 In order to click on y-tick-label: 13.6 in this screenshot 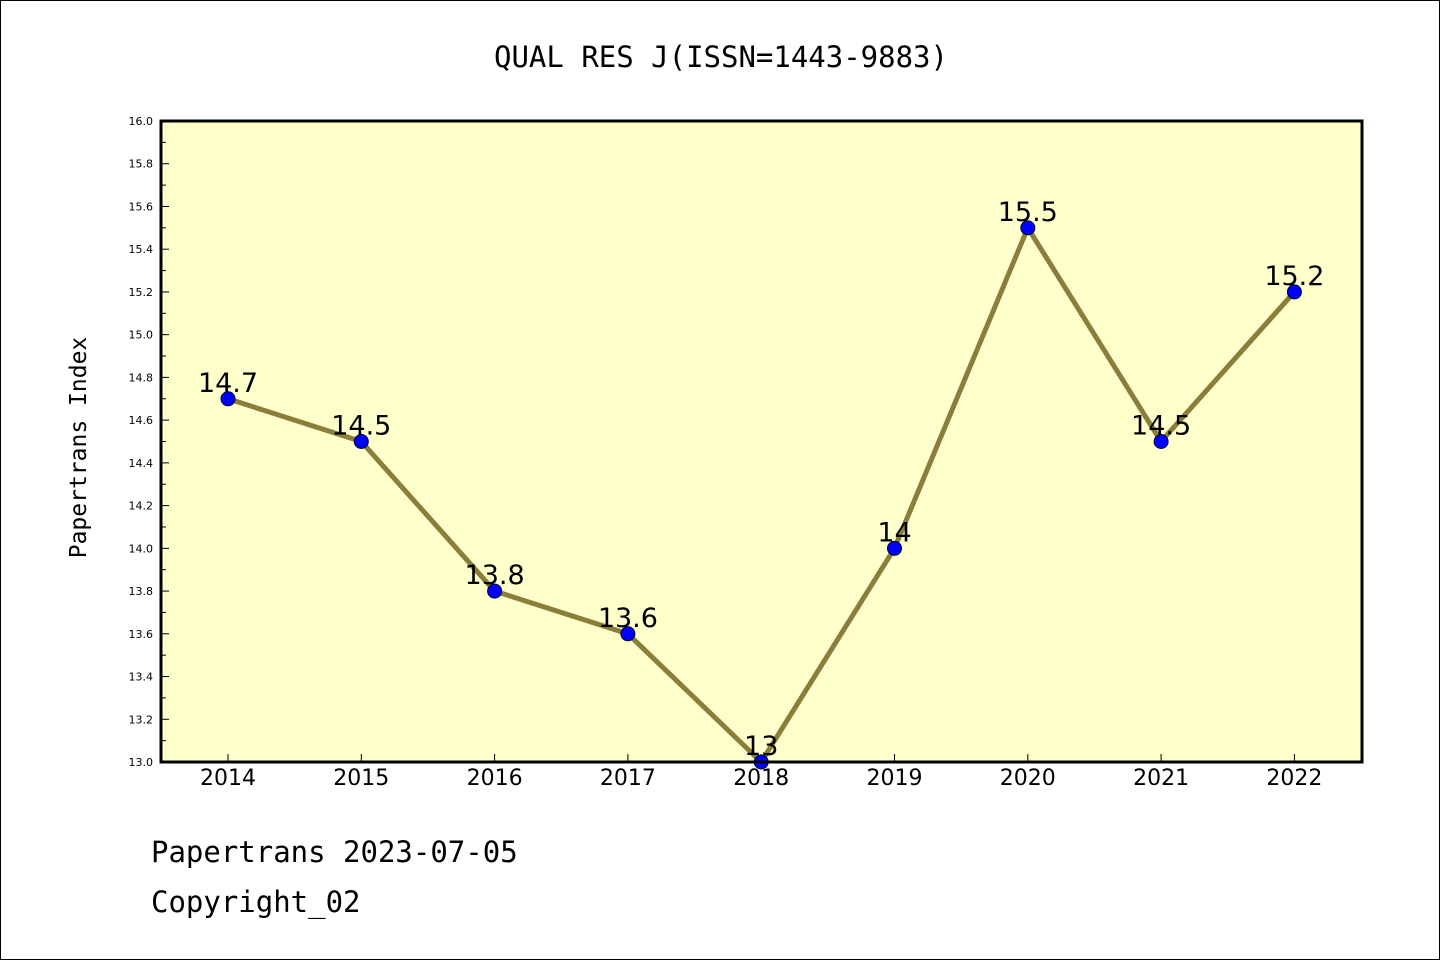, I will do `click(141, 634)`.